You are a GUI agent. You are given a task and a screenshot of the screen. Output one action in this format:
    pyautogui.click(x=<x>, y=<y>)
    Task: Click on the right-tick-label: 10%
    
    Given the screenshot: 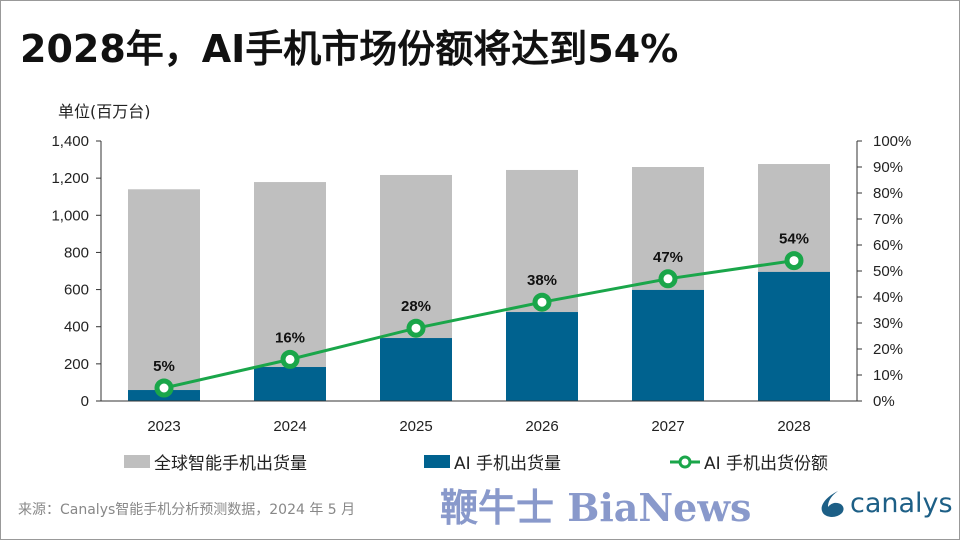 What is the action you would take?
    pyautogui.click(x=888, y=375)
    